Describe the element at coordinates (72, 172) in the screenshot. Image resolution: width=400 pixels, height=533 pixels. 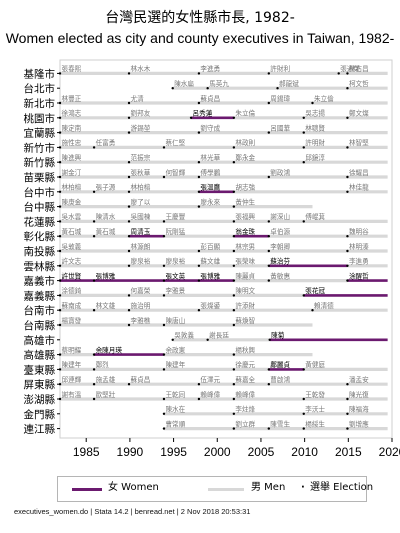
I see `executive-name: 謝金汀` at that location.